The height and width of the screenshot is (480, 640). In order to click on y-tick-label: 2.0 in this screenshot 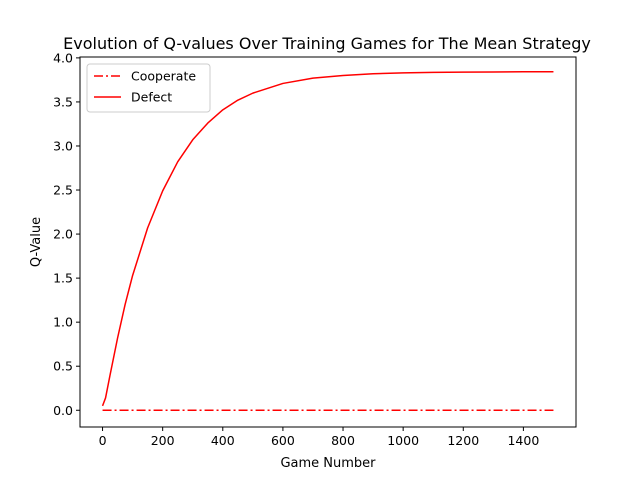, I will do `click(63, 234)`.